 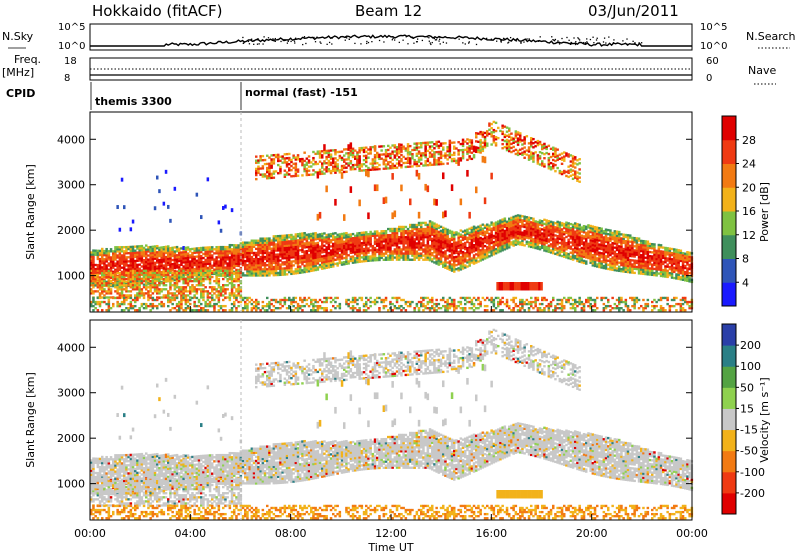 I want to click on date-title: 03/Jun/2011, so click(x=633, y=11).